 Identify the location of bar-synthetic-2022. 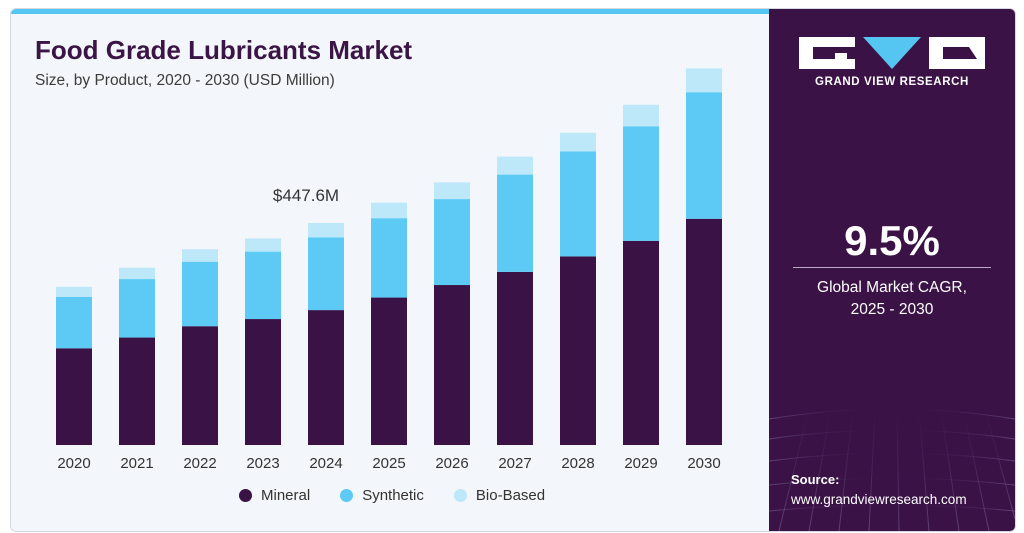
(200, 294).